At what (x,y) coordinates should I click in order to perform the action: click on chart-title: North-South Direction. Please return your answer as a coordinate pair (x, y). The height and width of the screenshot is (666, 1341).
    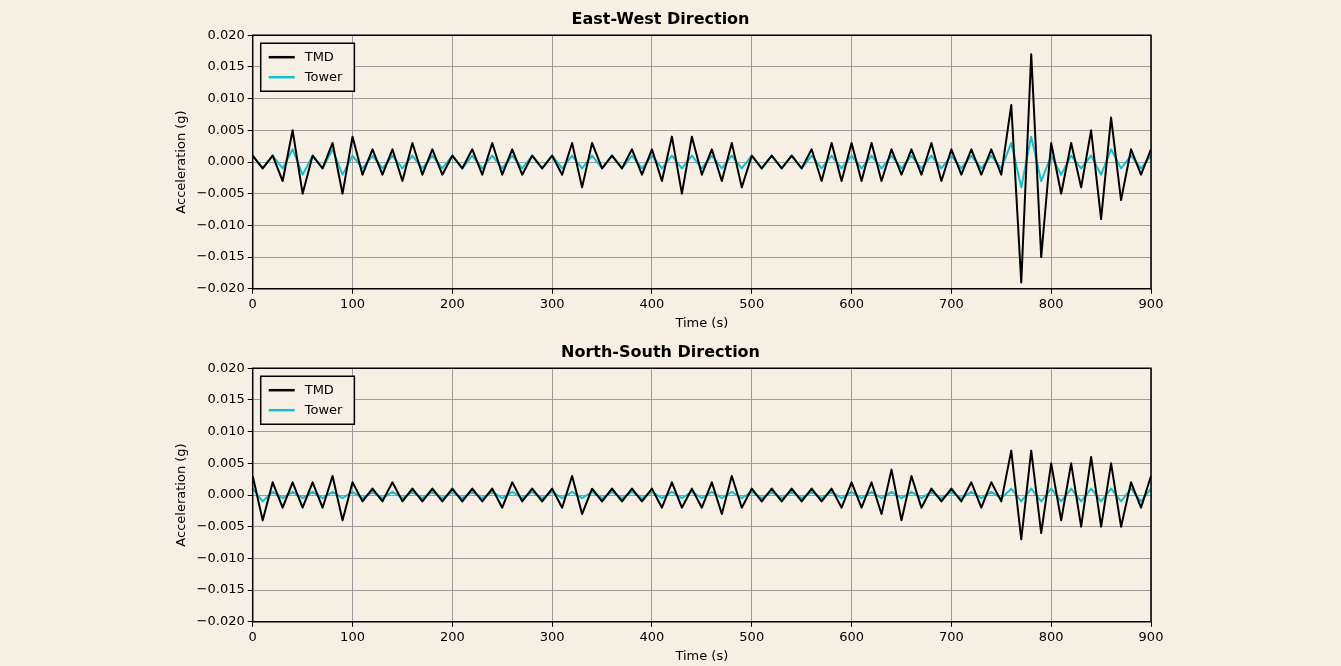
    Looking at the image, I should click on (660, 351).